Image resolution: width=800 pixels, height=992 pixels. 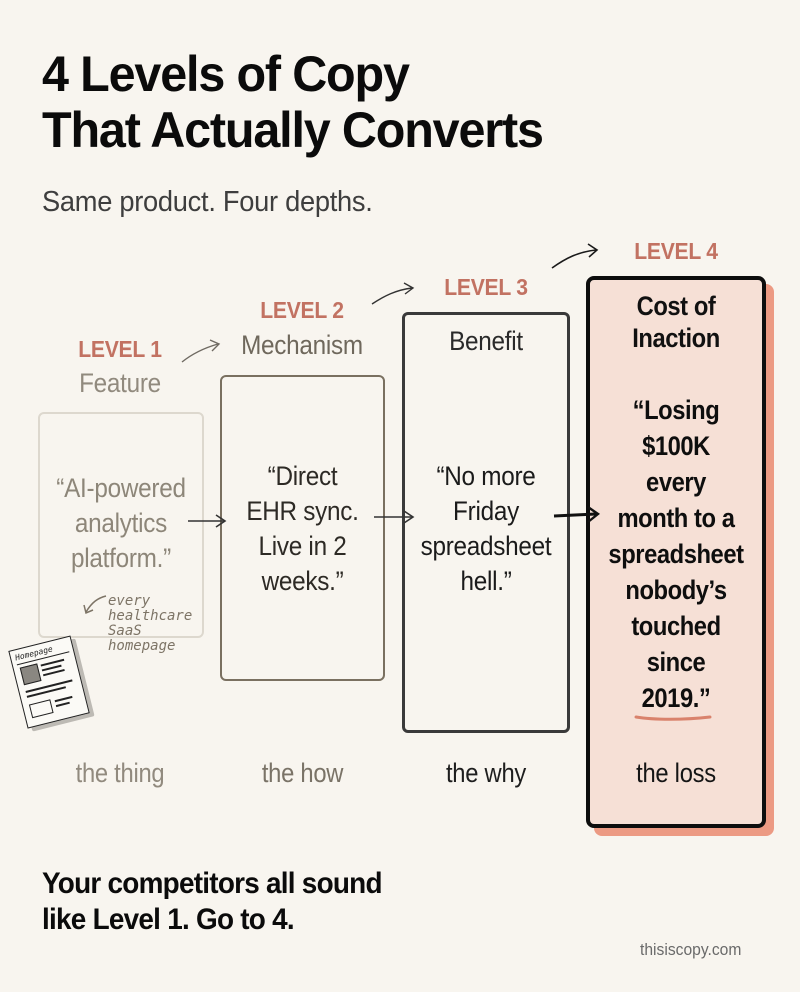 I want to click on quote-line: touched, so click(x=676, y=626).